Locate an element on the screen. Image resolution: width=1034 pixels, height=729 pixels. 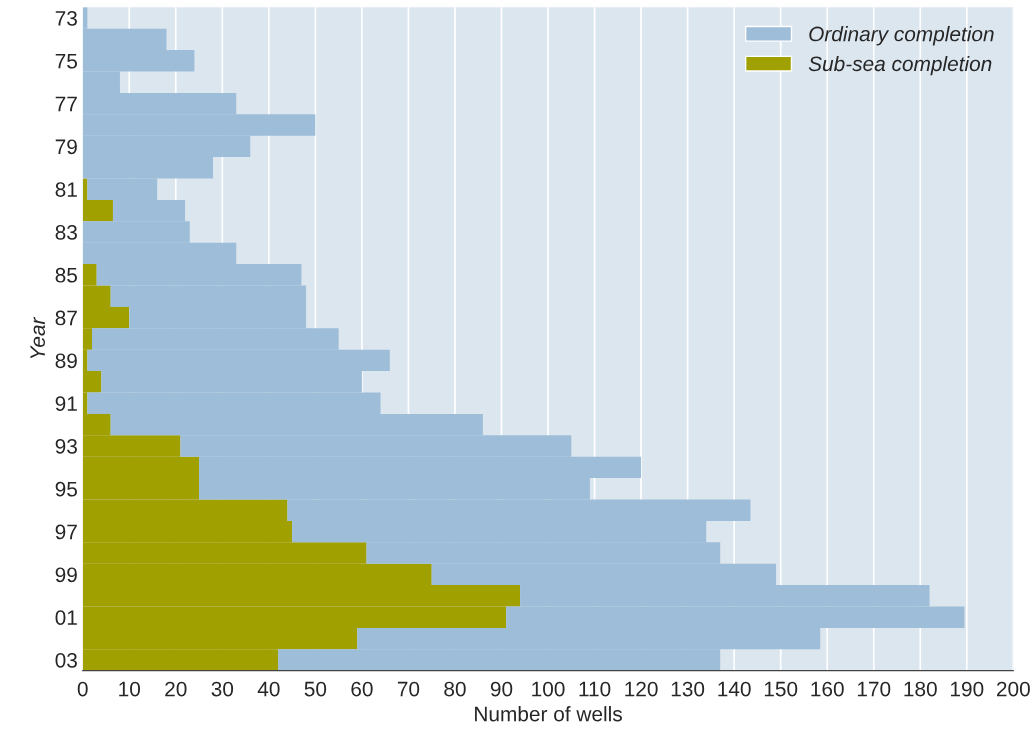
y-axis-title: Year is located at coordinates (38, 337).